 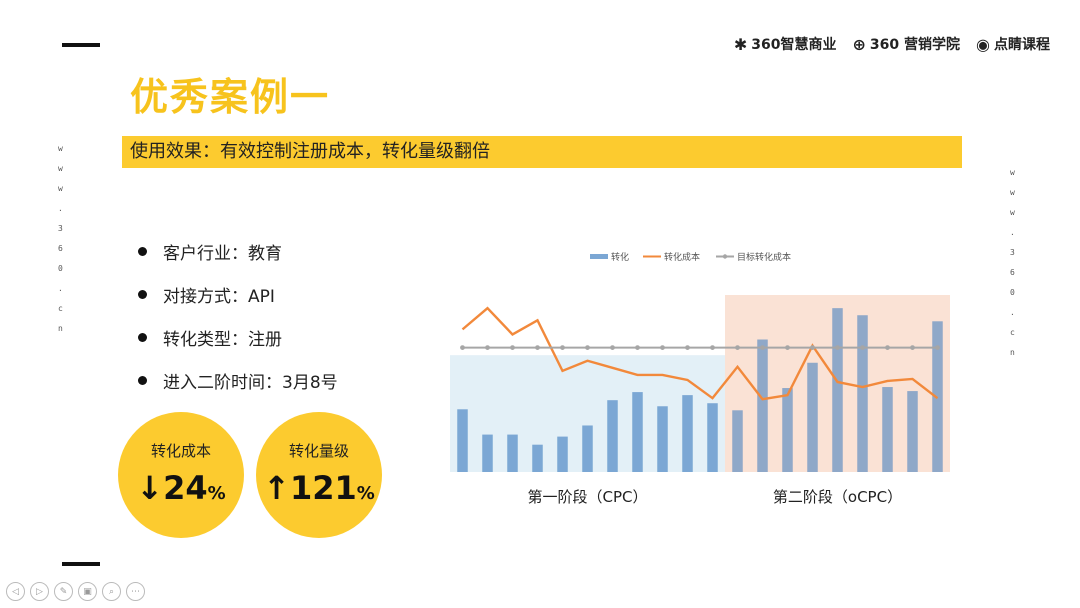 I want to click on side-char: c, so click(x=60, y=308).